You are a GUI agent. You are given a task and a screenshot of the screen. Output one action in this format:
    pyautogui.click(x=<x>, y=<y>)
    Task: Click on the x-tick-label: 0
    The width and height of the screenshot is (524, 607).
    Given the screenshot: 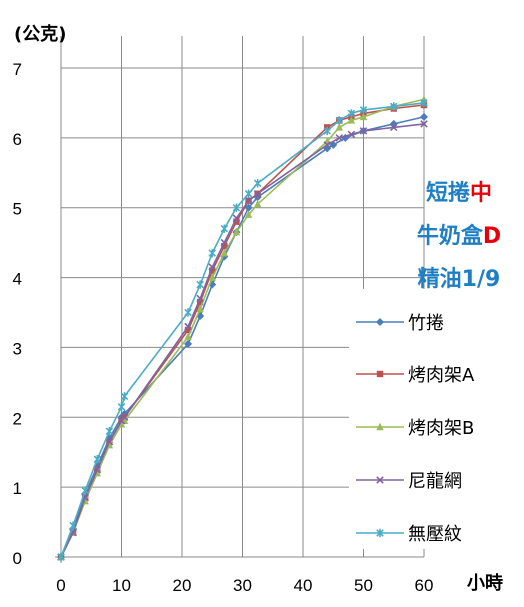 What is the action you would take?
    pyautogui.click(x=60, y=585)
    